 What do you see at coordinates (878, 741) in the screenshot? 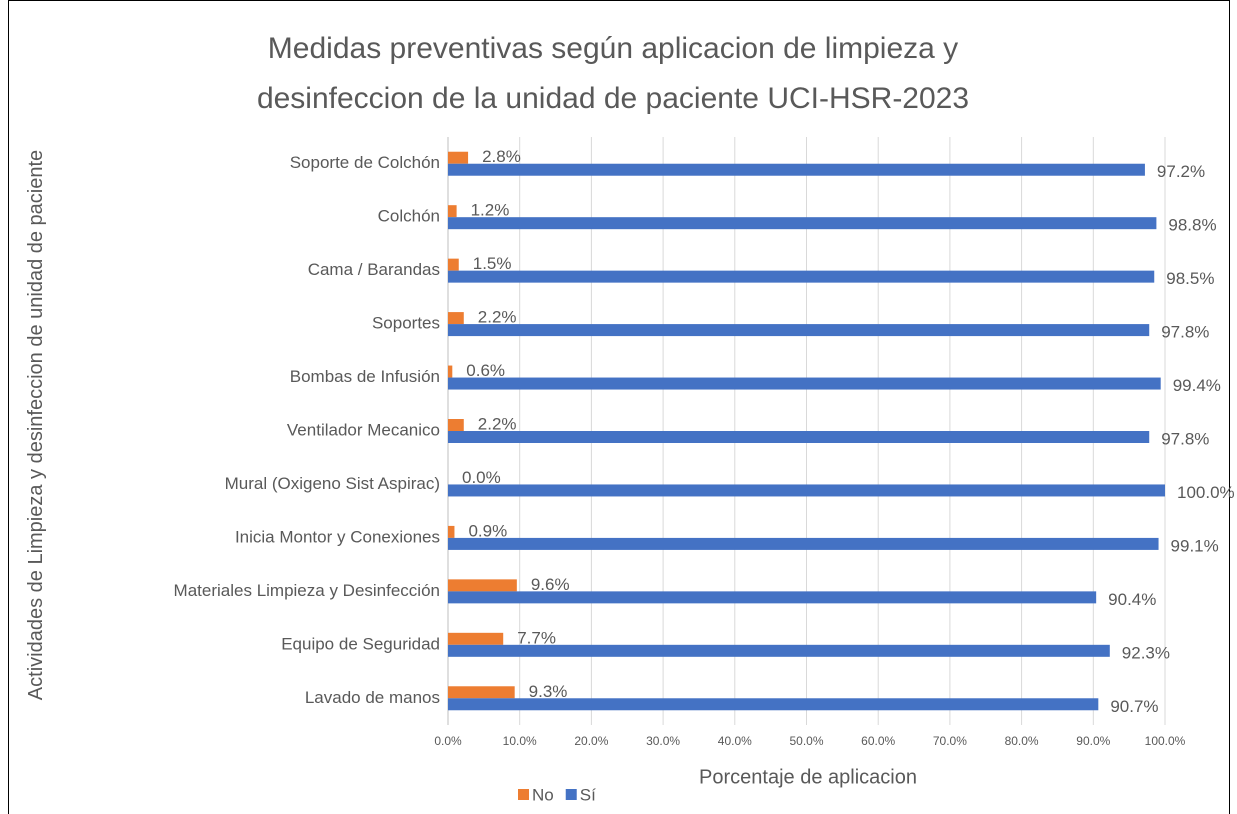
I see `x-tick-label: 60.0%` at bounding box center [878, 741].